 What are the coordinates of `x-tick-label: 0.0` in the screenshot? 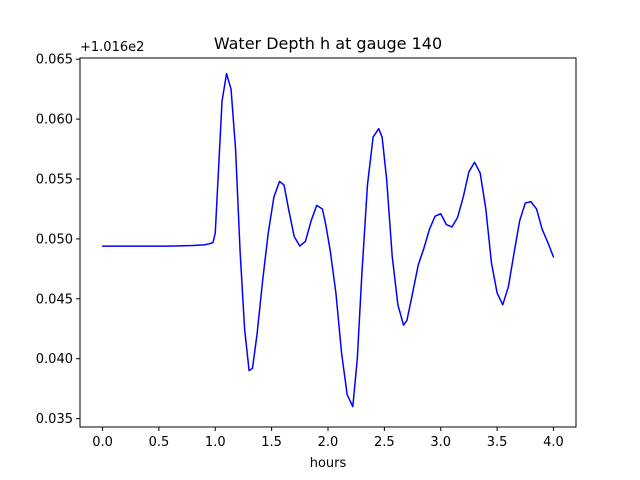 It's located at (102, 442).